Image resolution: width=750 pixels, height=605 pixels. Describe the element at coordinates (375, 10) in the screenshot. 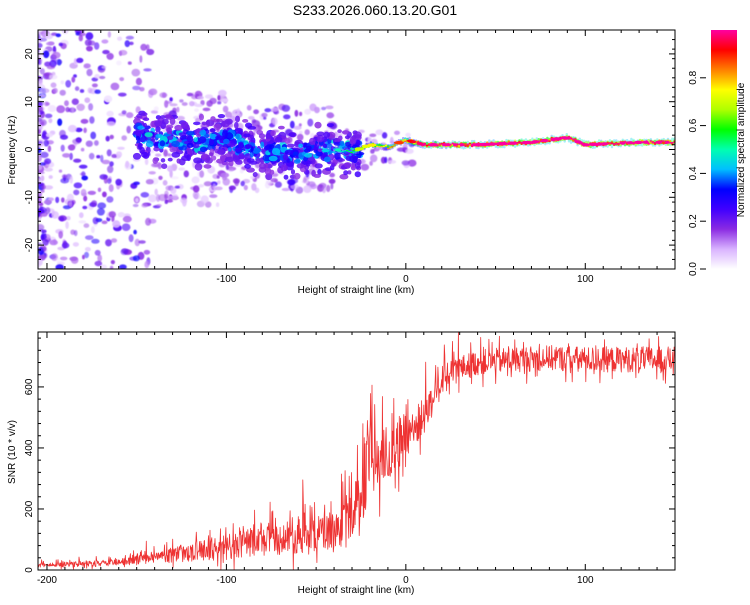

I see `figure-title: S233.2026.060.13.20.G01` at that location.